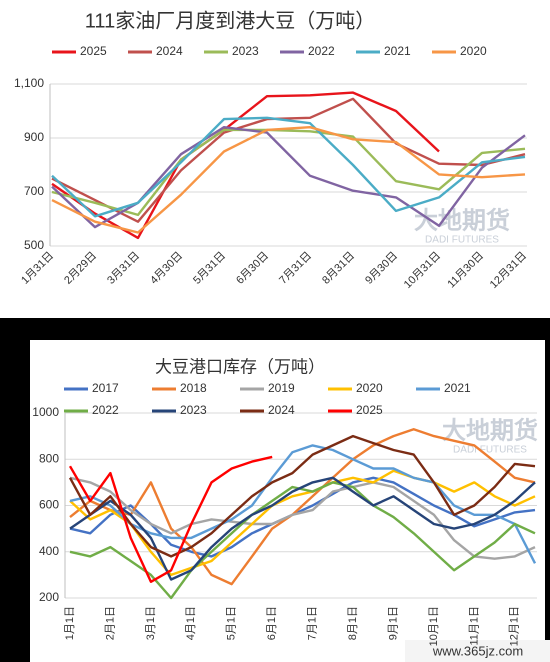  Describe the element at coordinates (209, 268) in the screenshot. I see `x-tick-label: 5月31日` at that location.